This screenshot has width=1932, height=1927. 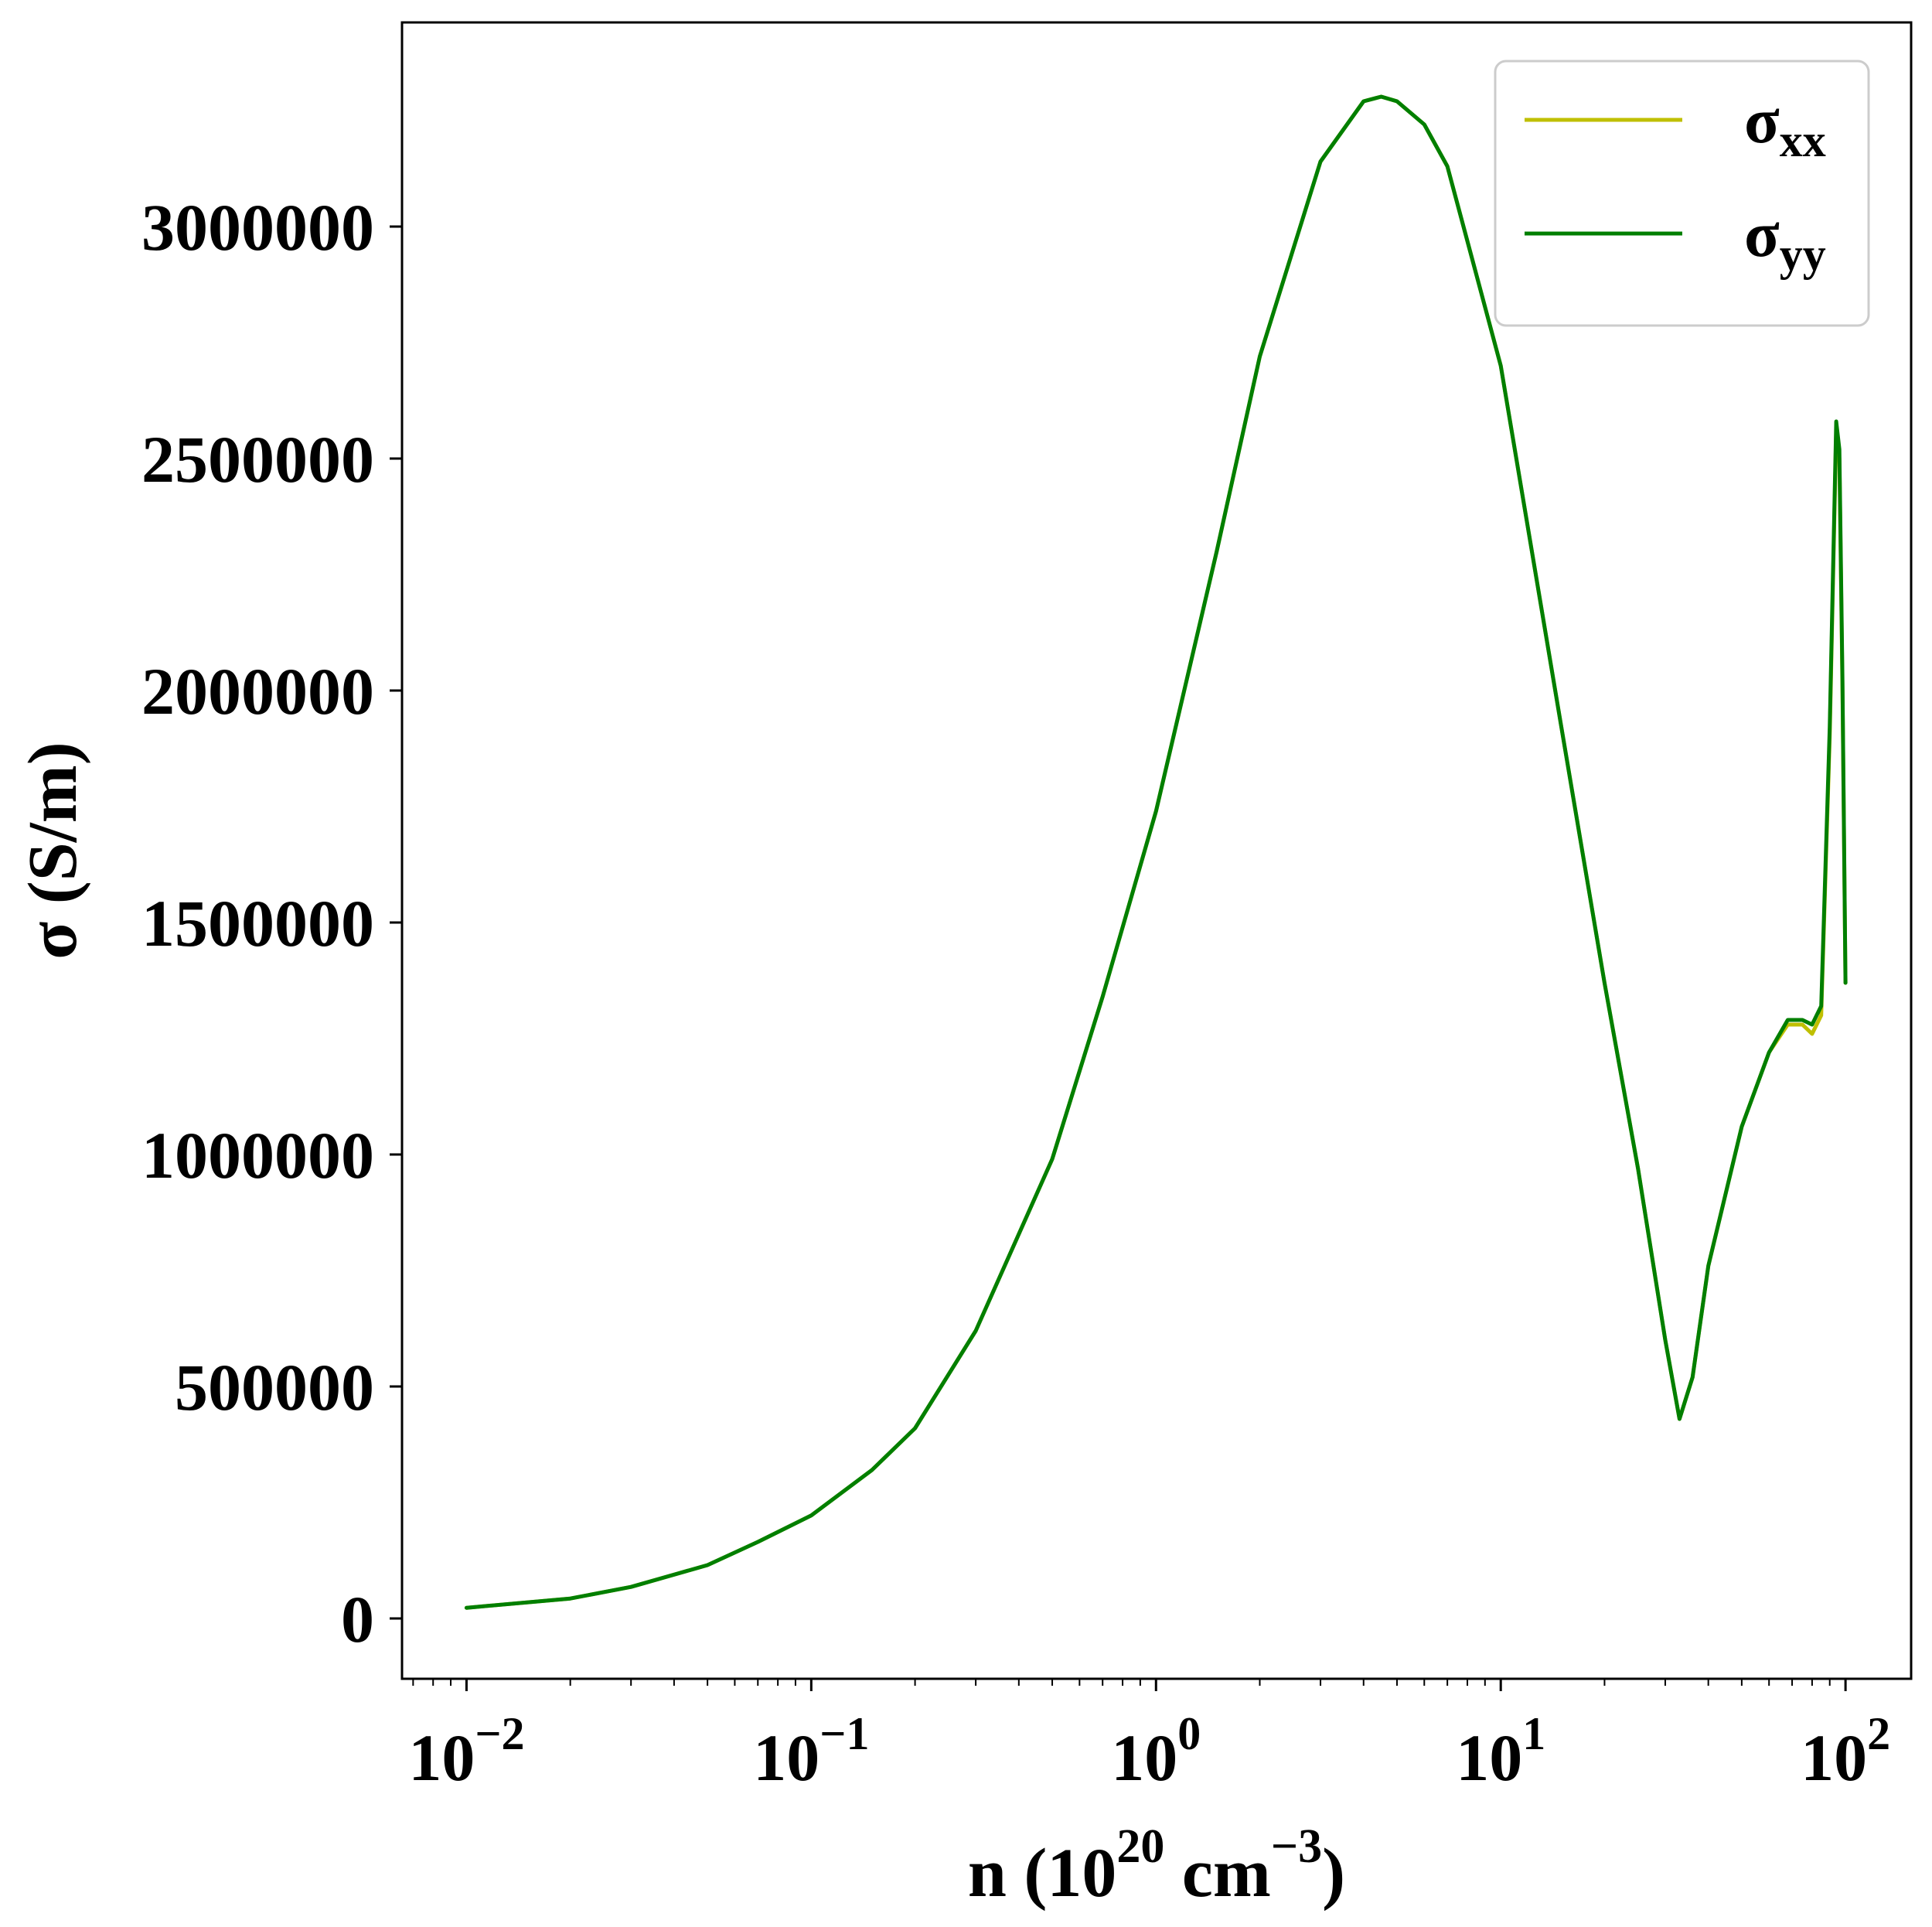 I want to click on y-tick-label: 500000, so click(x=274, y=1387).